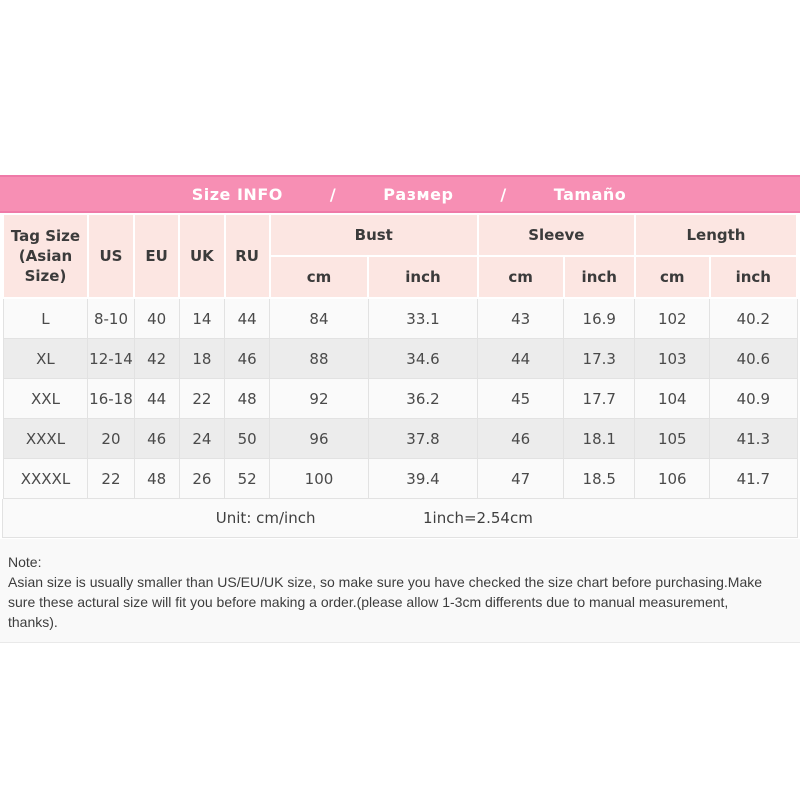 The height and width of the screenshot is (800, 800). Describe the element at coordinates (423, 318) in the screenshot. I see `table-cell: 33.1` at that location.